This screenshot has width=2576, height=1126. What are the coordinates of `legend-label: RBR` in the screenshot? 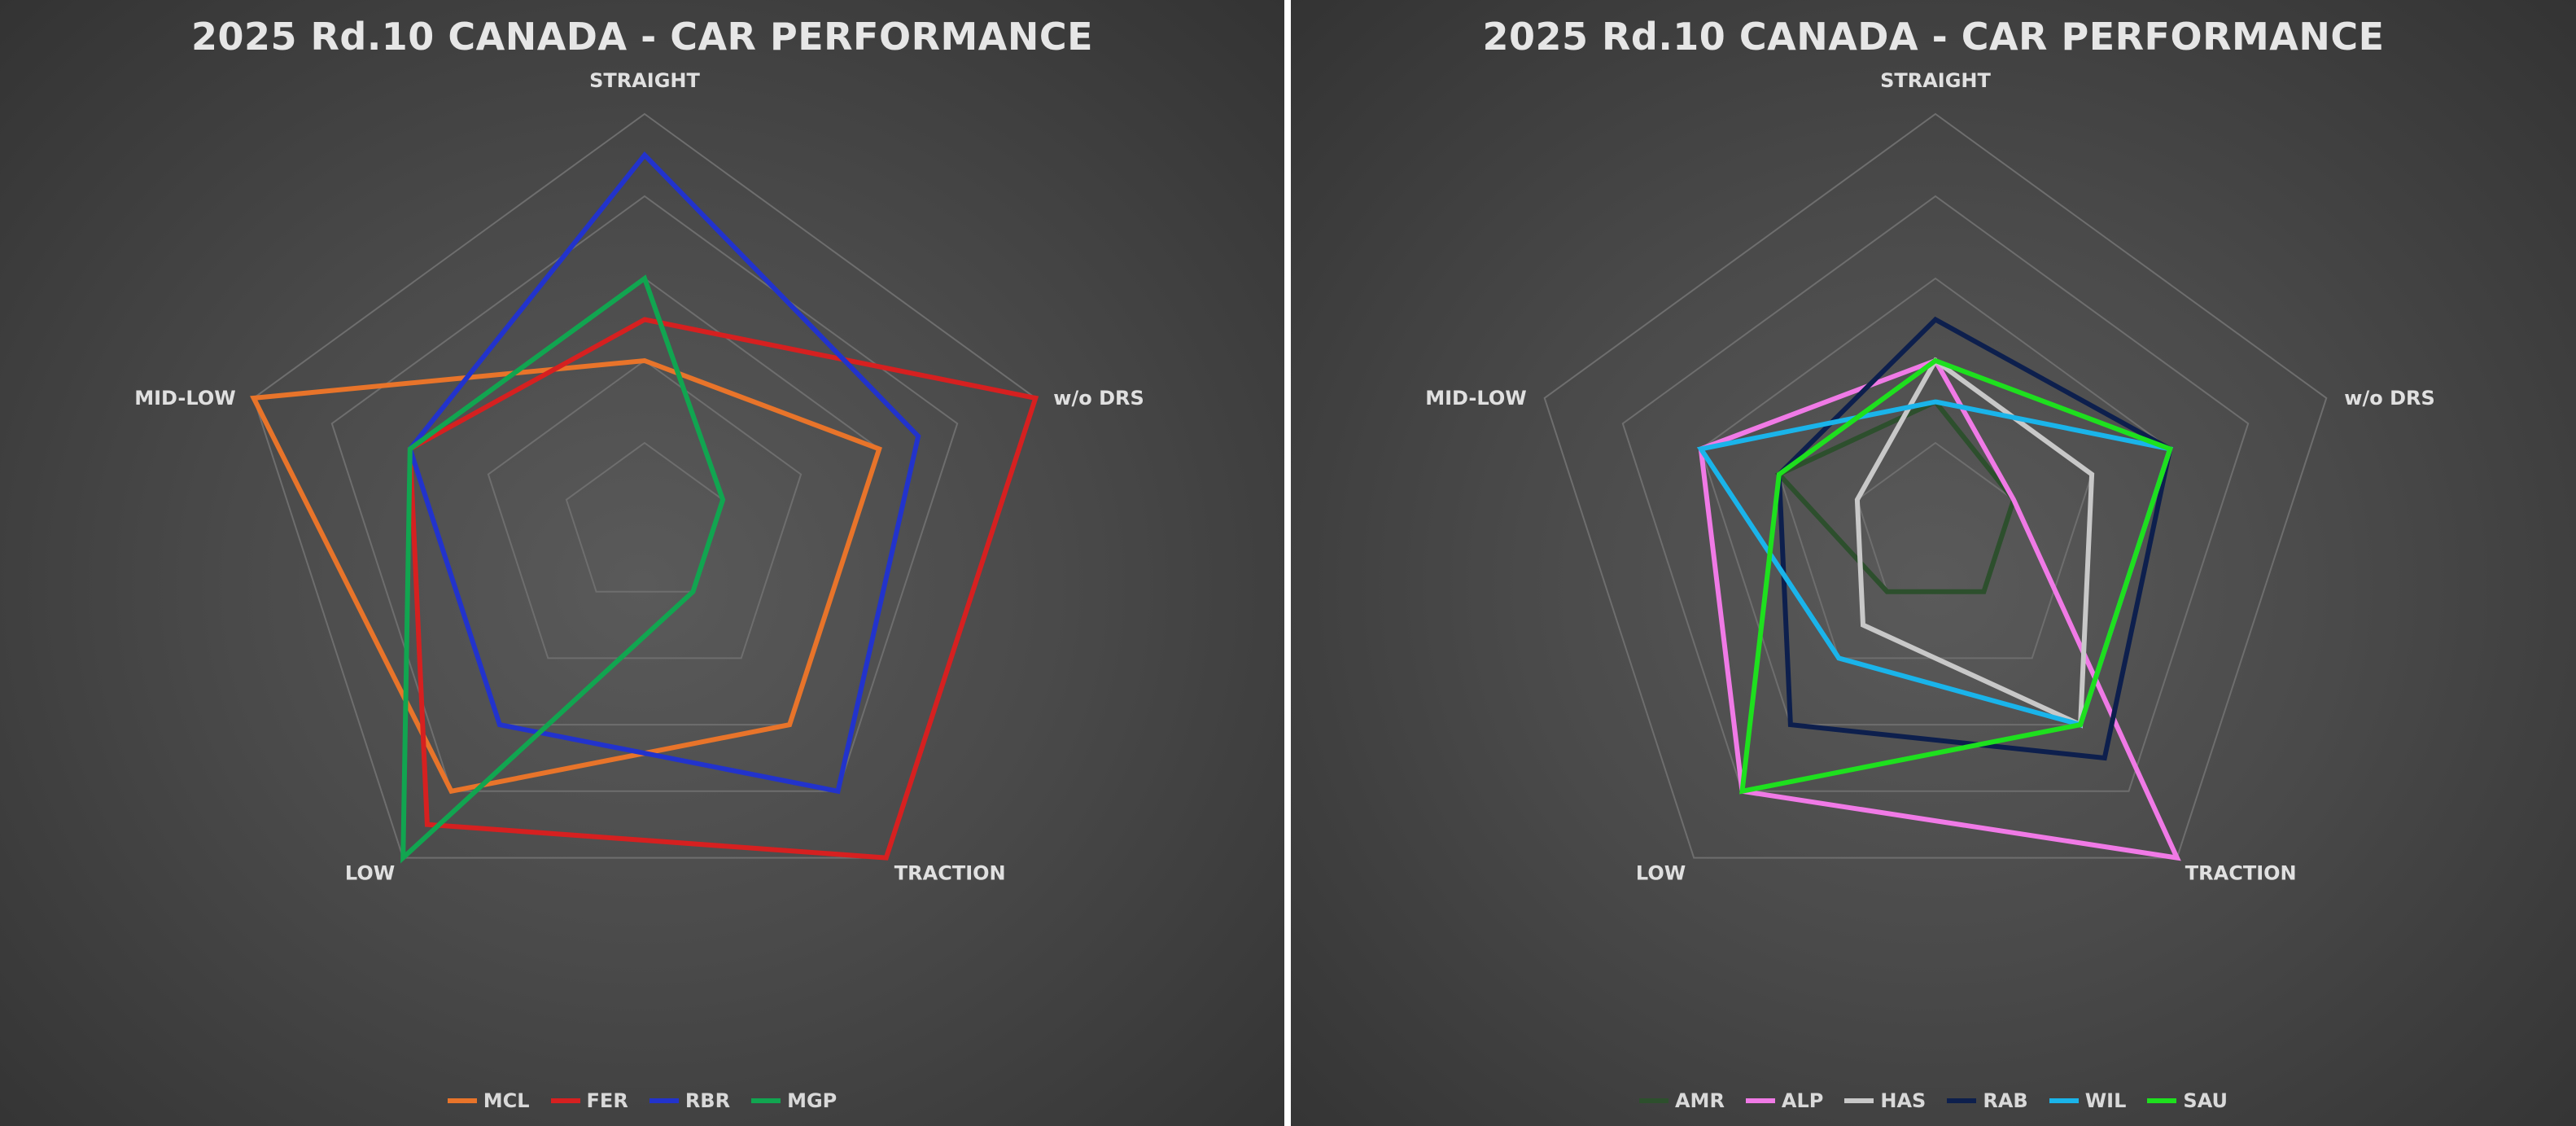 It's located at (707, 1101).